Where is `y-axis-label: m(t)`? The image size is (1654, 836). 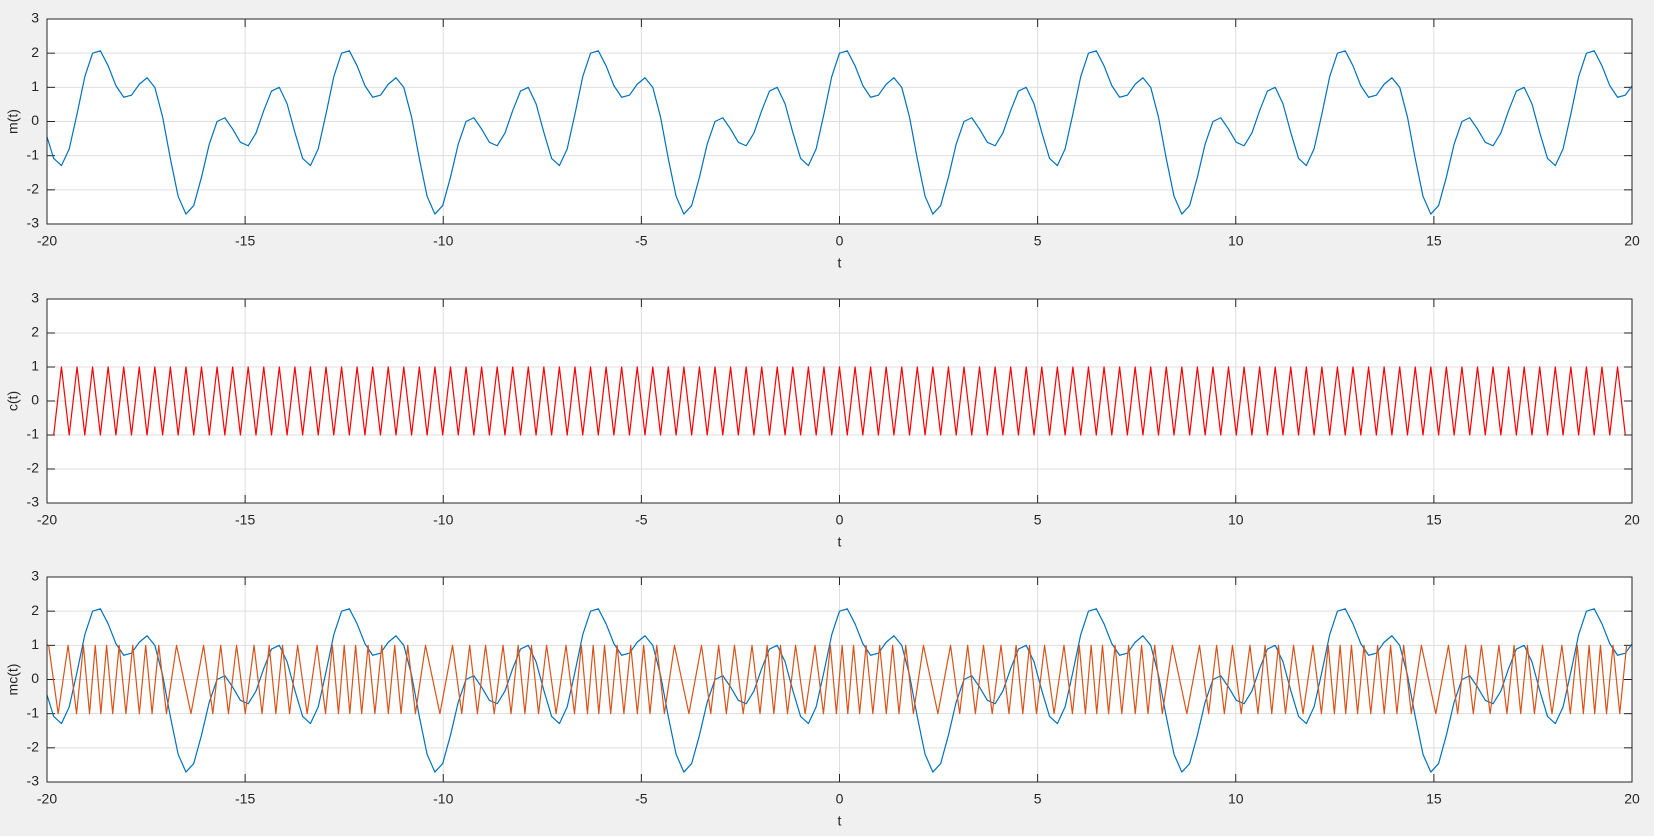
y-axis-label: m(t) is located at coordinates (13, 121).